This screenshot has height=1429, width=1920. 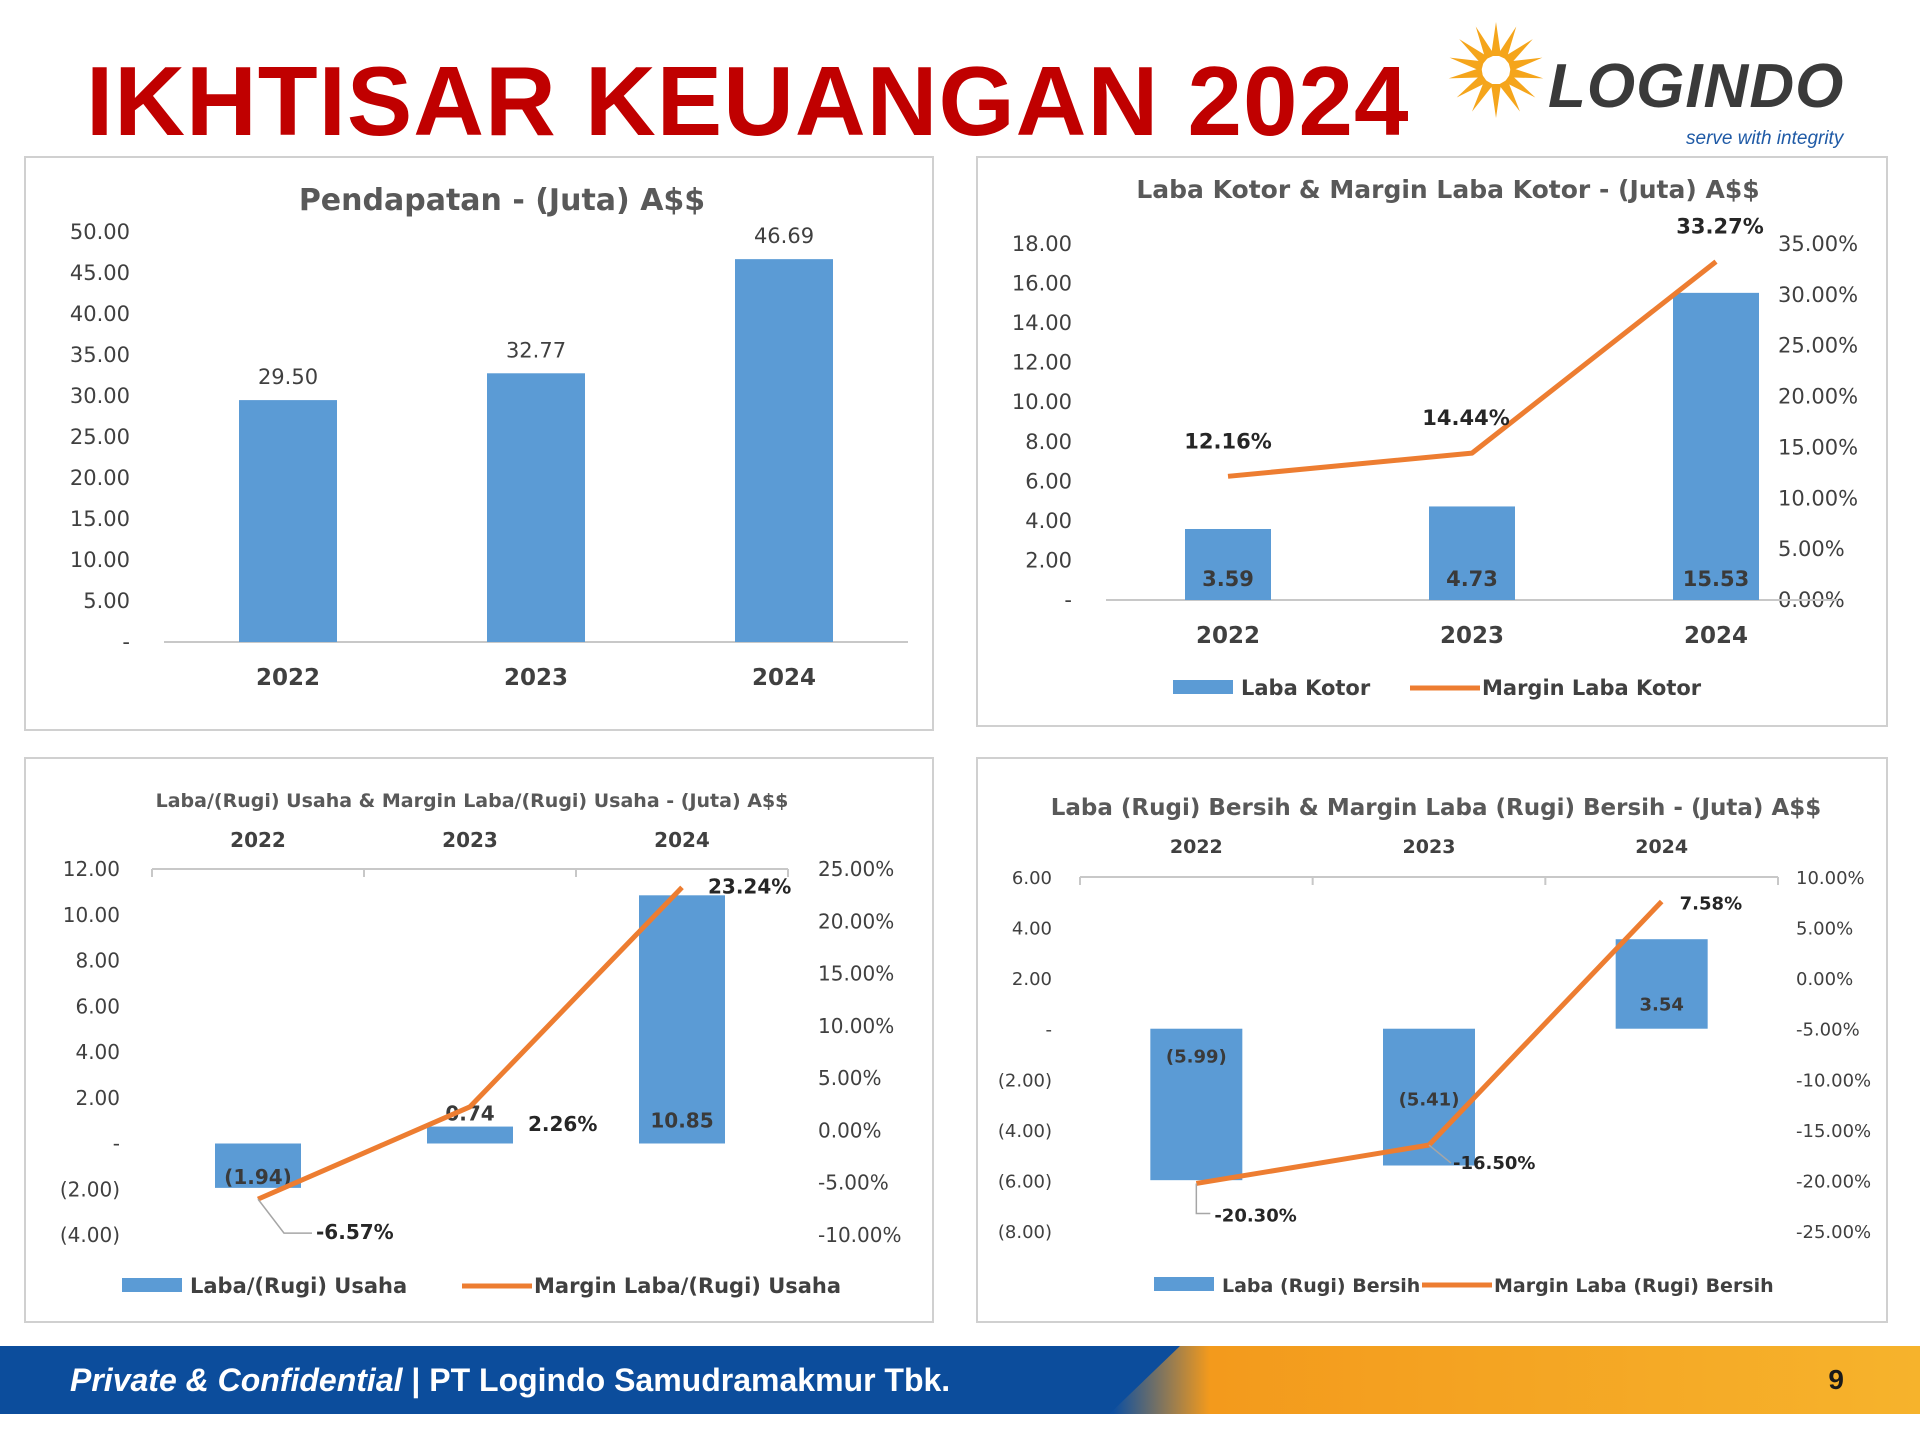 I want to click on y-tick-label: 8.00, so click(x=1048, y=442).